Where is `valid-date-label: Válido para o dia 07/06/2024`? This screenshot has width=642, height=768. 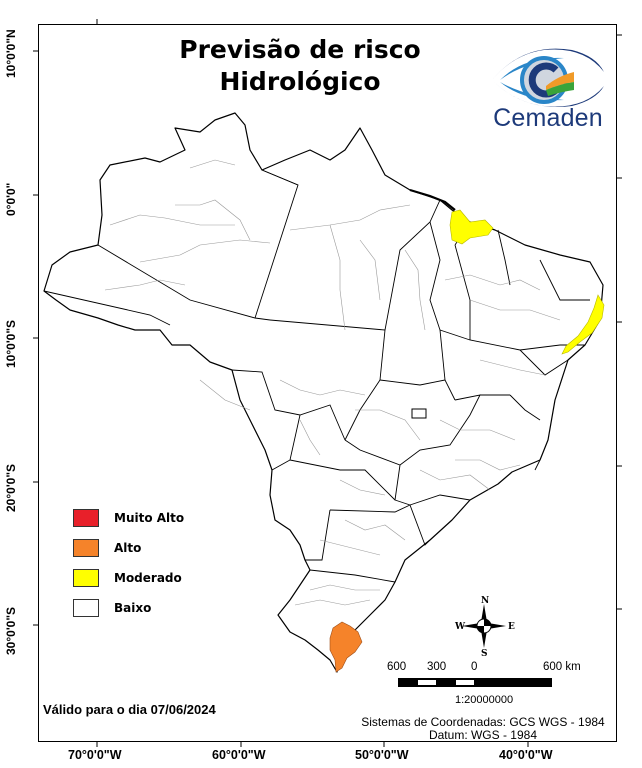 valid-date-label: Válido para o dia 07/06/2024 is located at coordinates (129, 709).